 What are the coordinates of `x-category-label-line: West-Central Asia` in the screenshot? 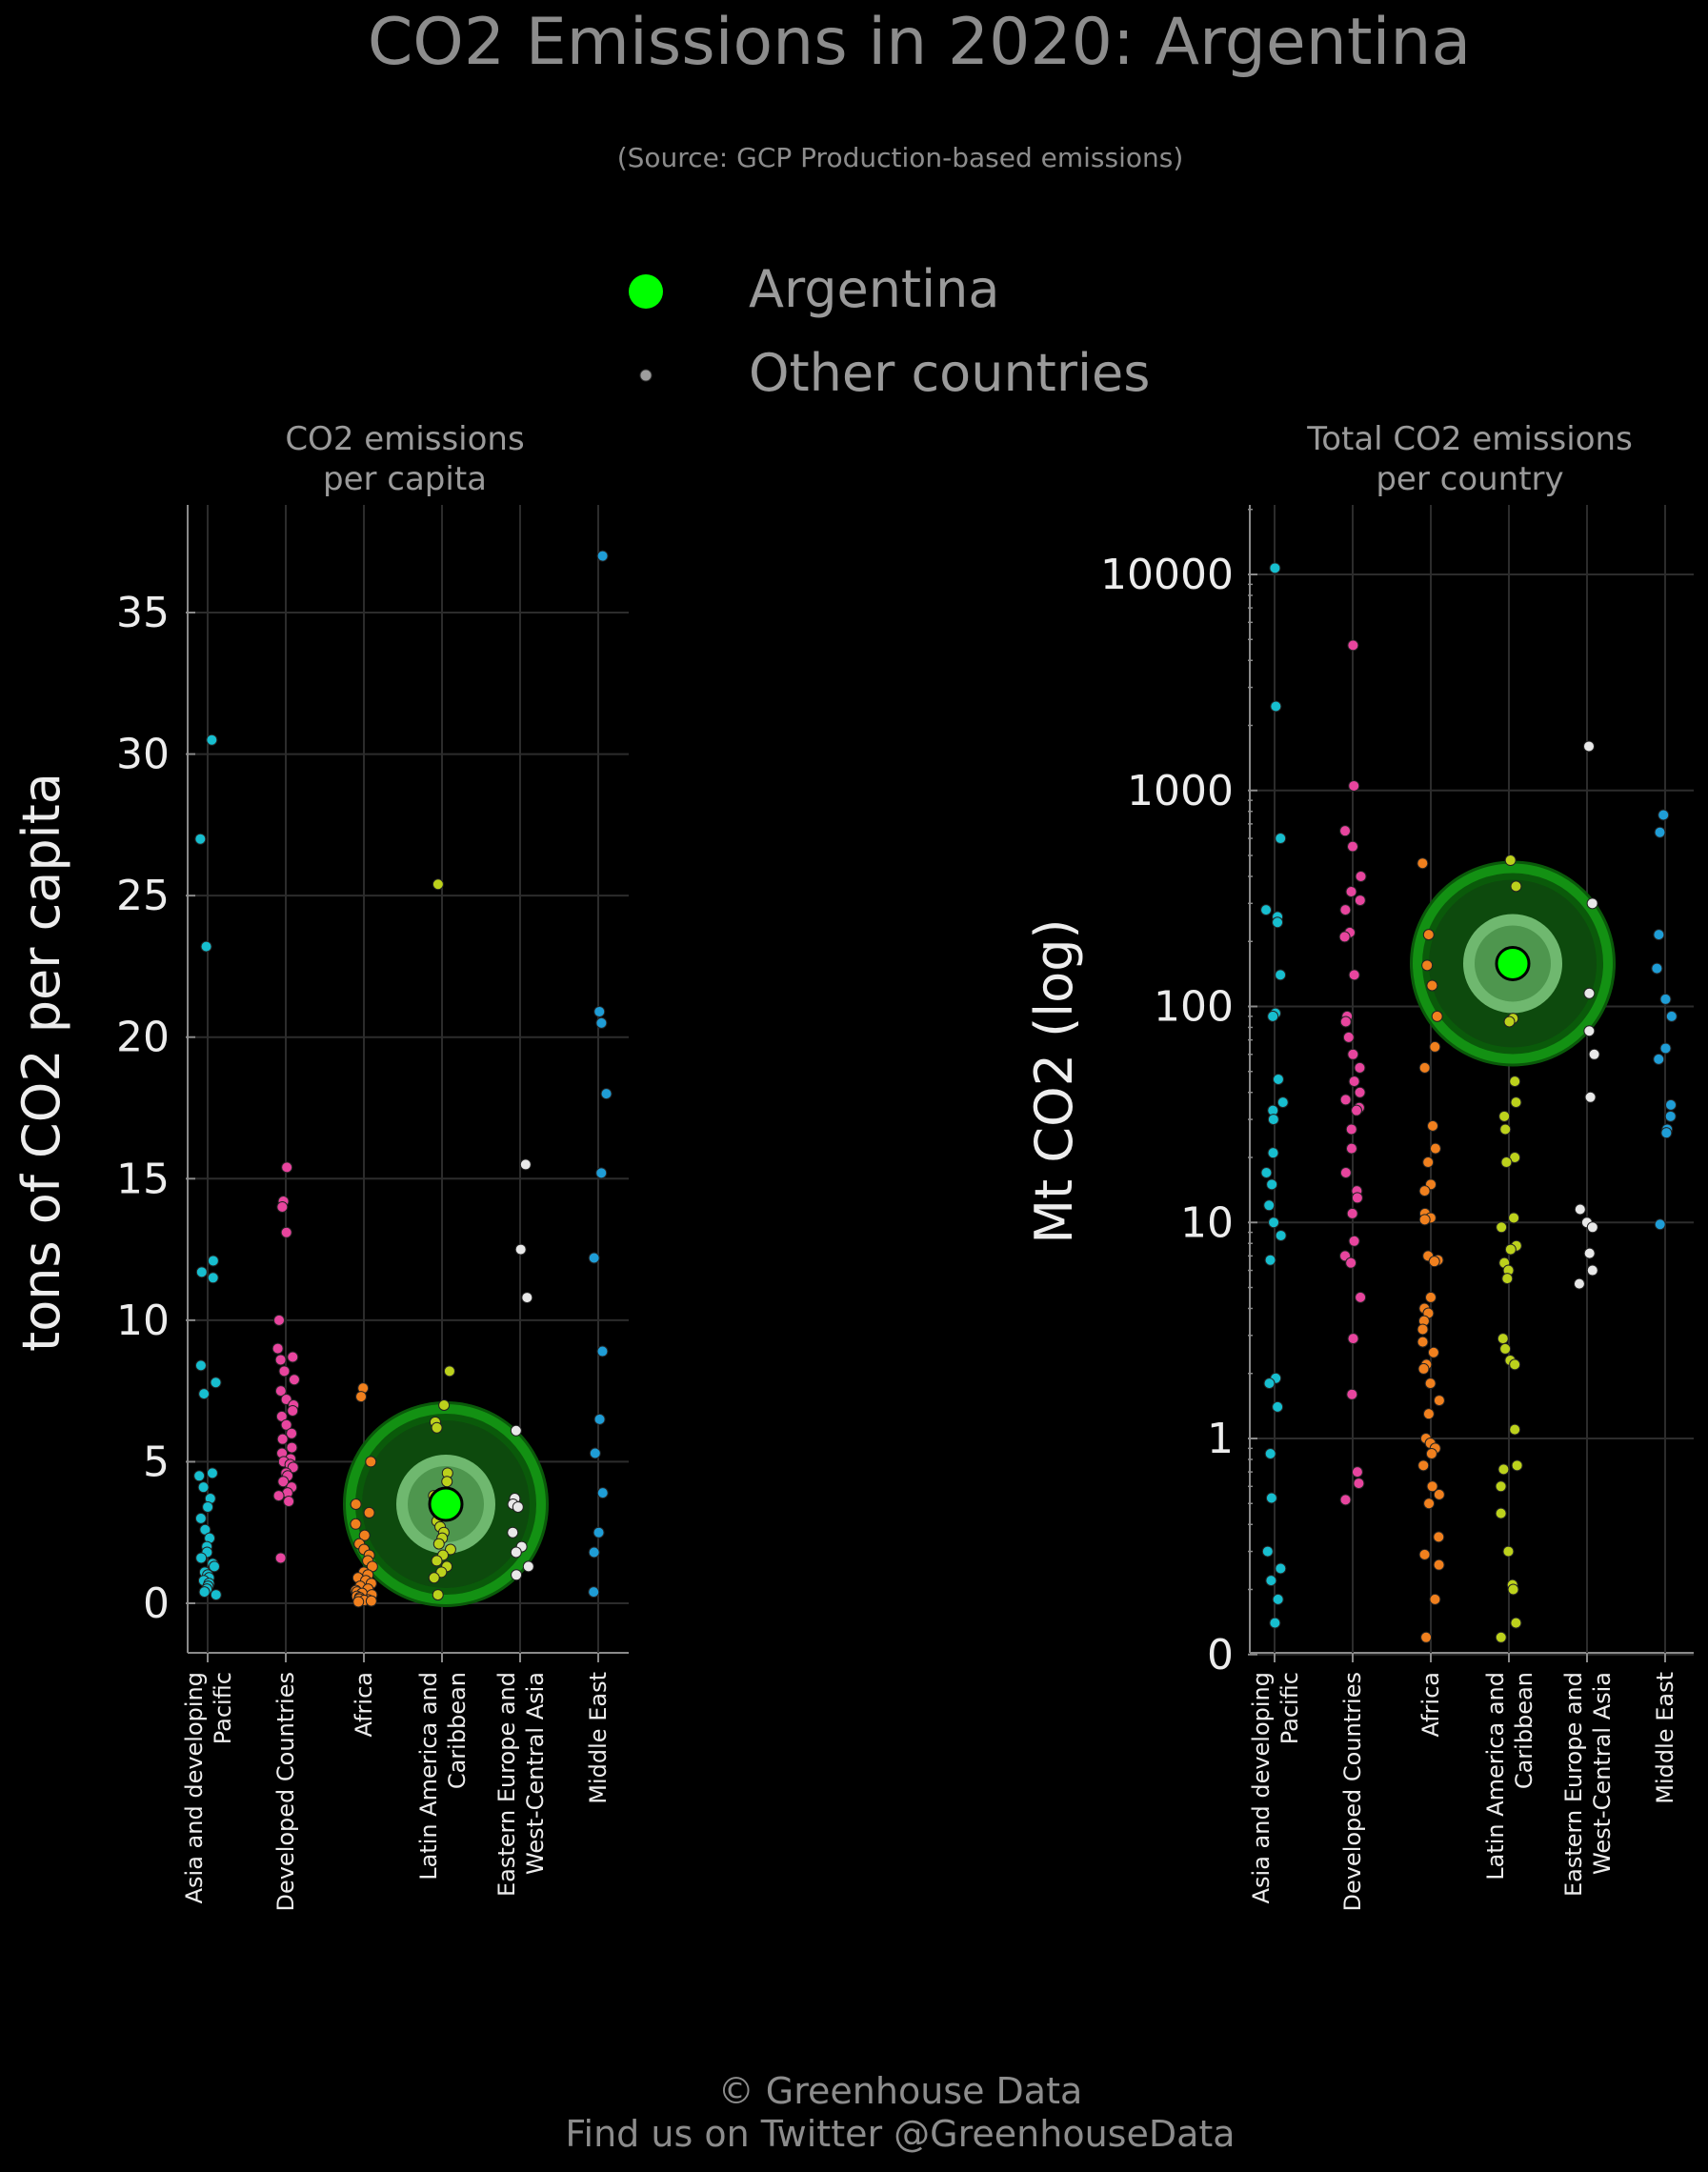 It's located at (1603, 1773).